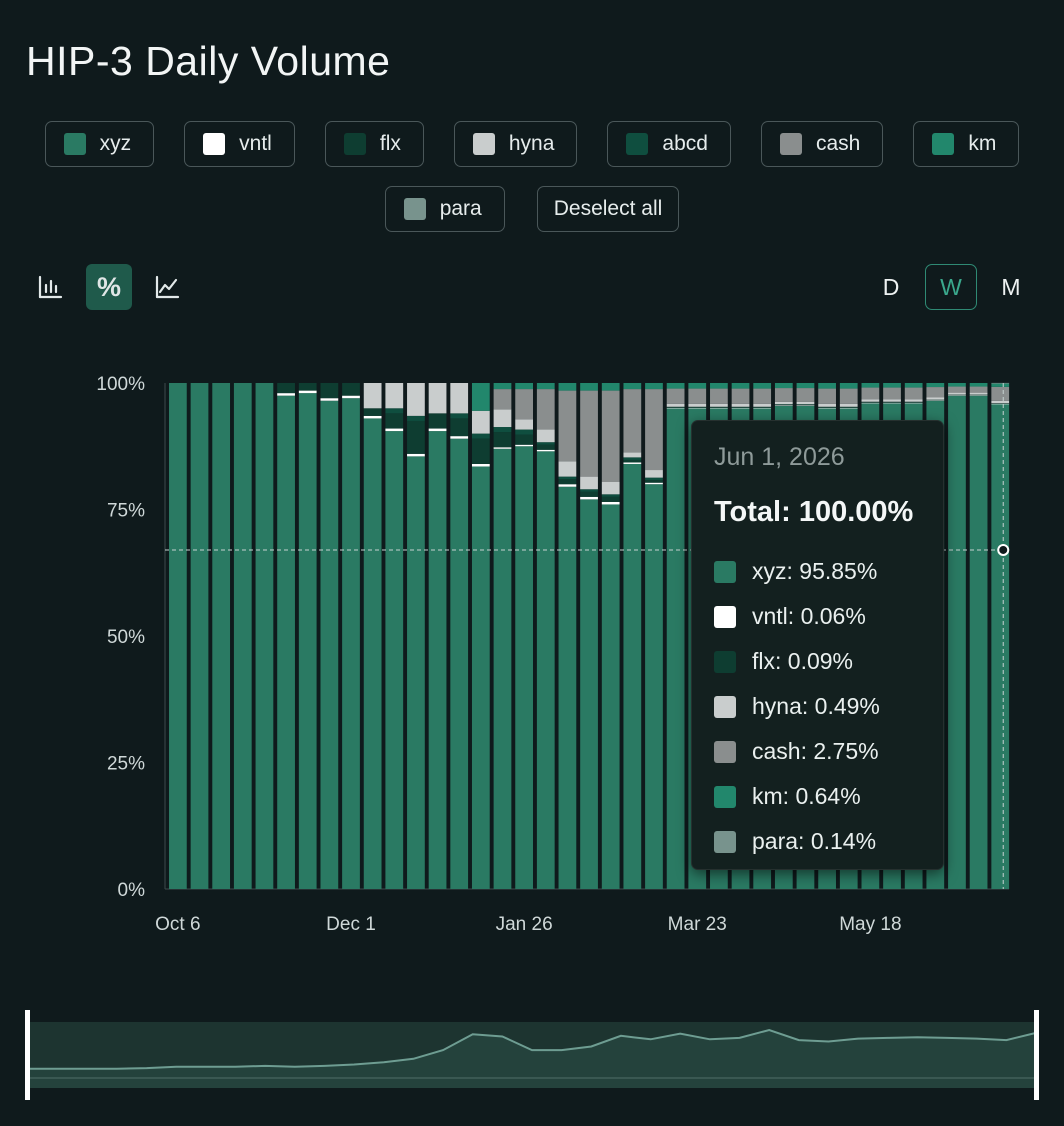  What do you see at coordinates (532, 1049) in the screenshot?
I see `navigator-line` at bounding box center [532, 1049].